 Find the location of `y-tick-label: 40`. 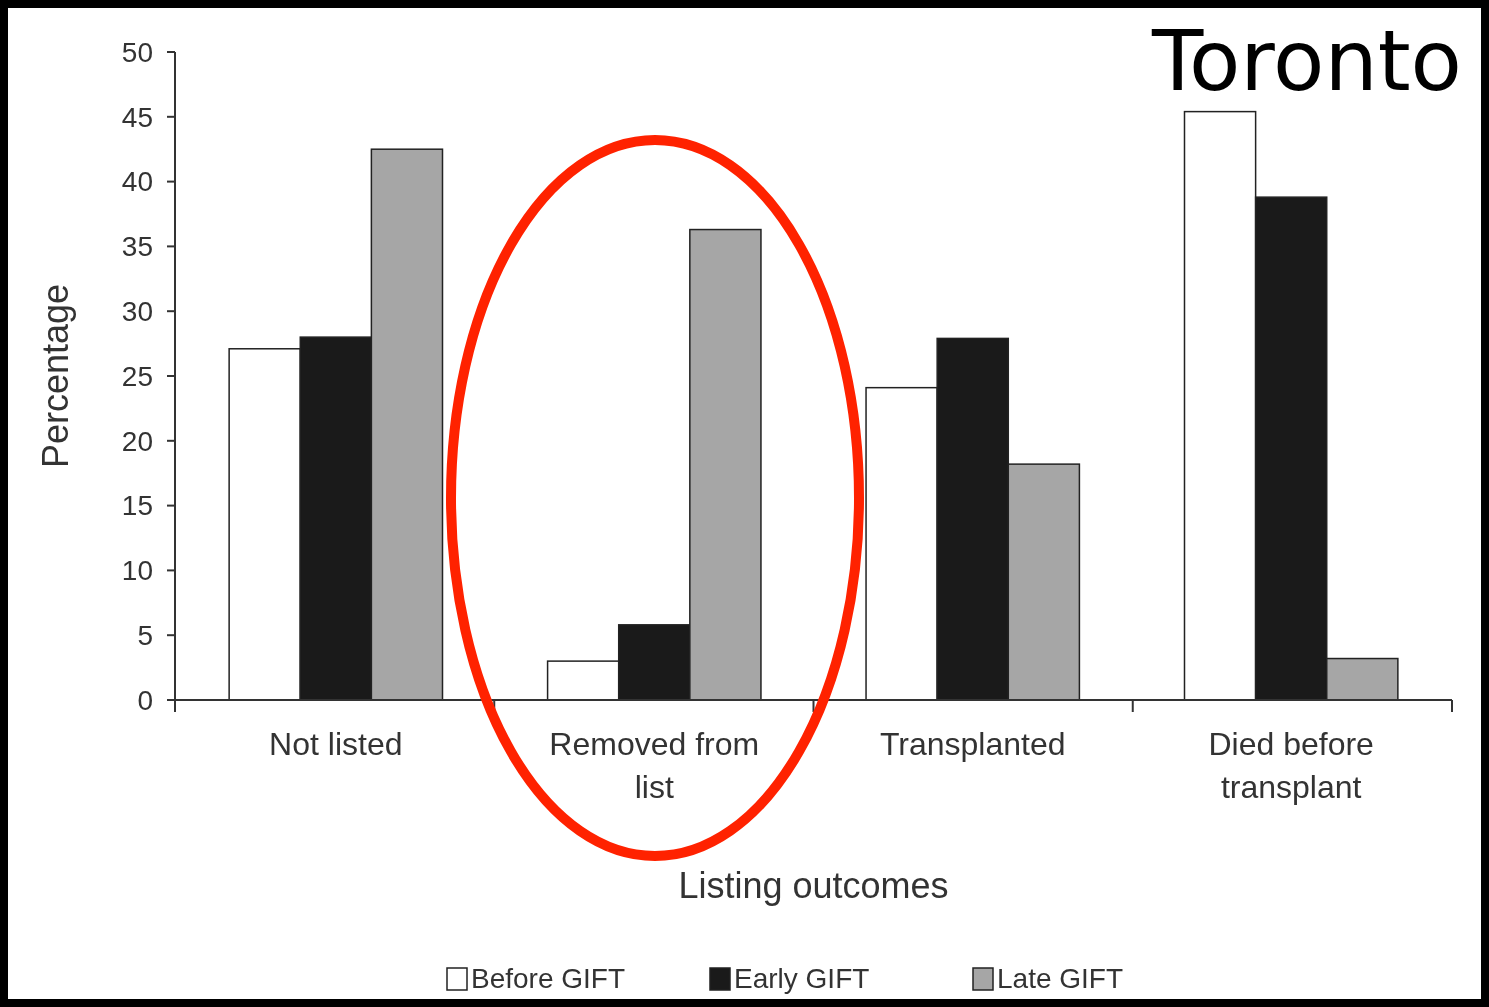

y-tick-label: 40 is located at coordinates (137, 182).